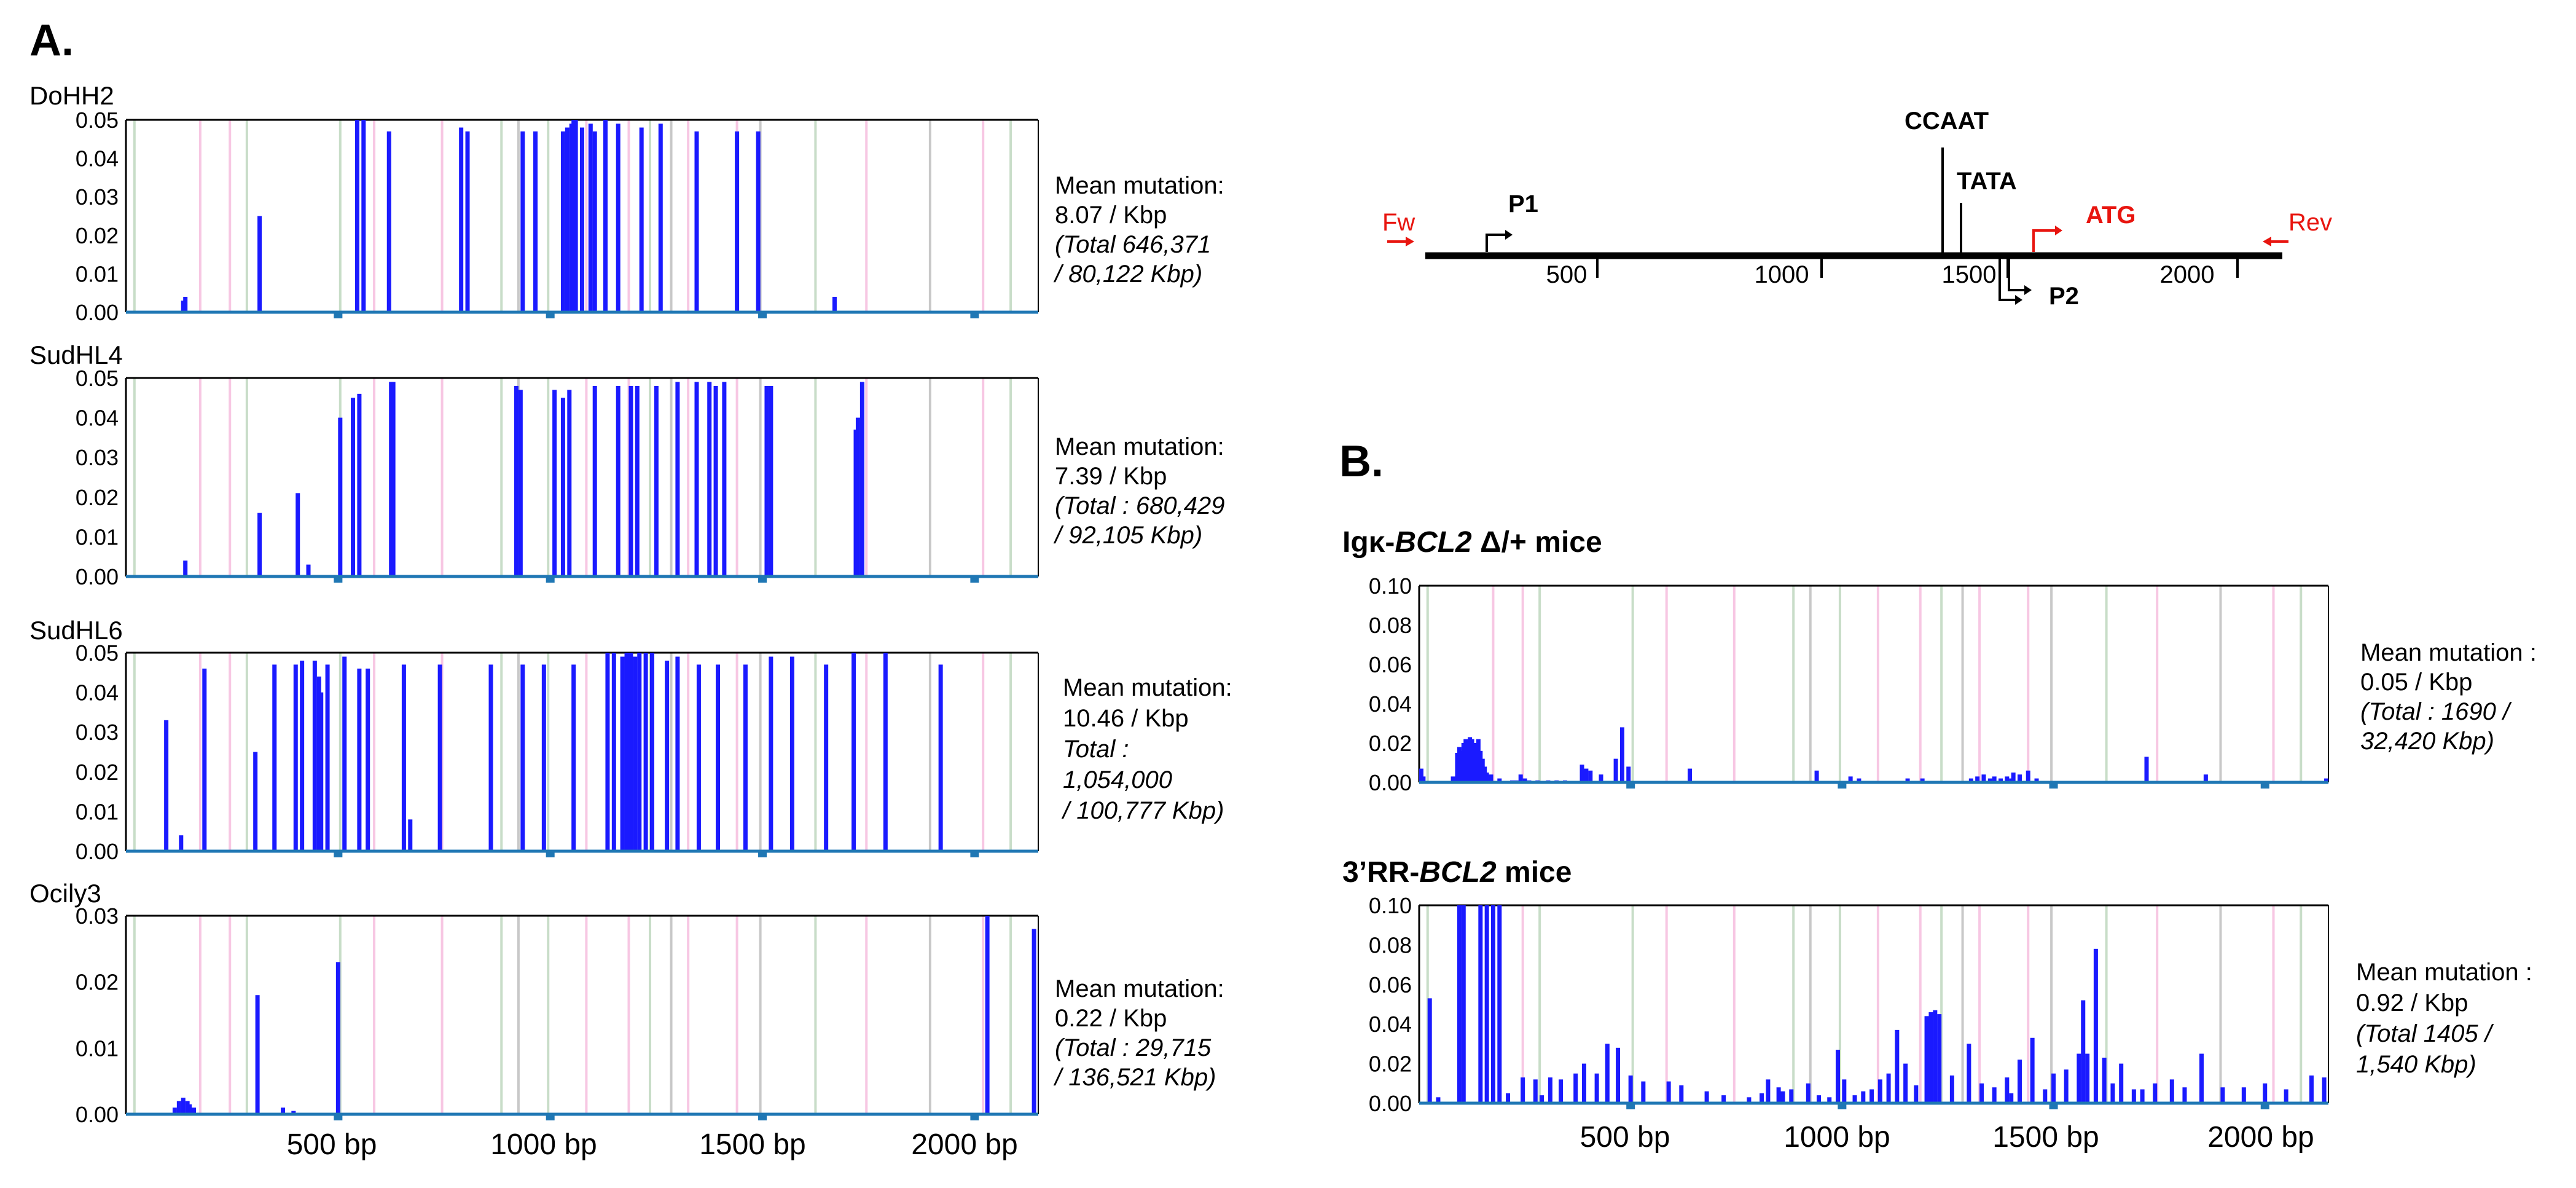  What do you see at coordinates (97, 851) in the screenshot?
I see `y-tick-label: 0.00` at bounding box center [97, 851].